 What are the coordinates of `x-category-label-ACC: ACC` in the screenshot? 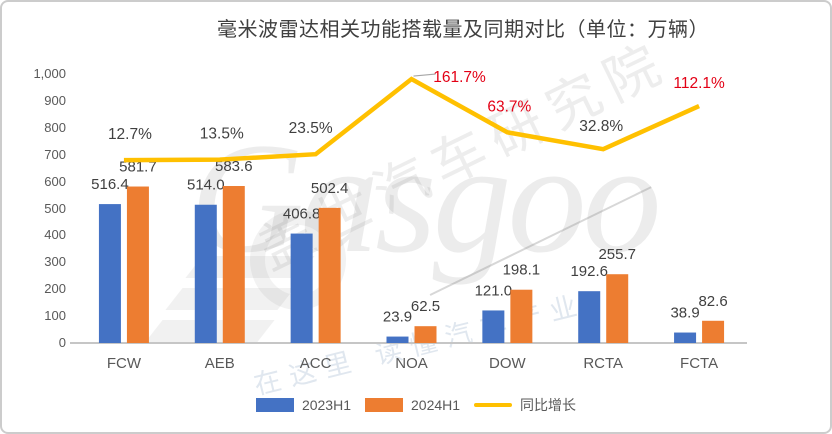 It's located at (315, 363).